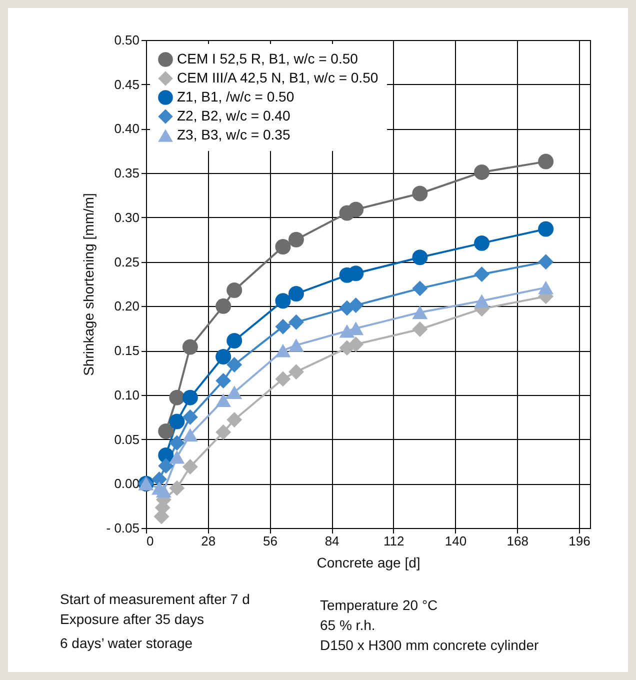  Describe the element at coordinates (126, 643) in the screenshot. I see `text: 6 days’ water storage` at that location.